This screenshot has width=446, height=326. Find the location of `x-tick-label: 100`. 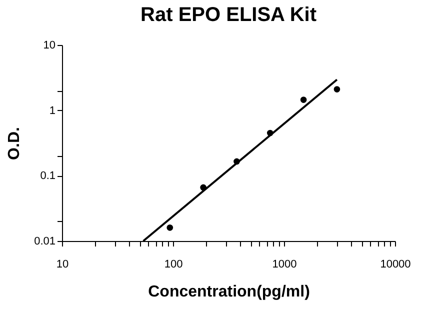

x-tick-label: 100 is located at coordinates (173, 264).